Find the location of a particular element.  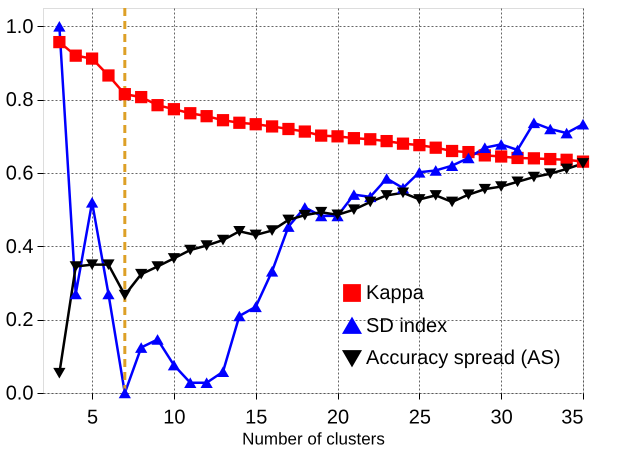

y-tick-label: 1.0 is located at coordinates (20, 27).